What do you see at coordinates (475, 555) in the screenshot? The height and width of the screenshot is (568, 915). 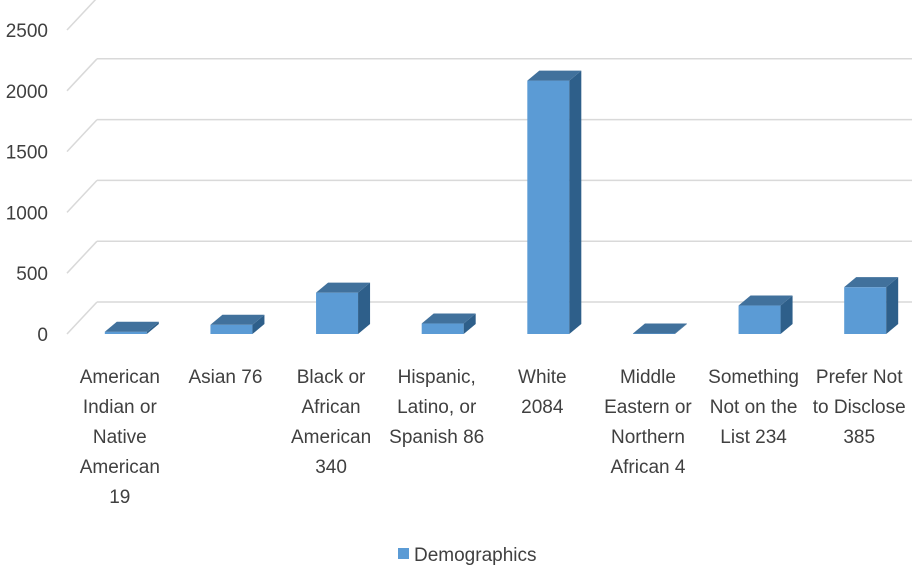 I see `legend-label: Demographics` at bounding box center [475, 555].